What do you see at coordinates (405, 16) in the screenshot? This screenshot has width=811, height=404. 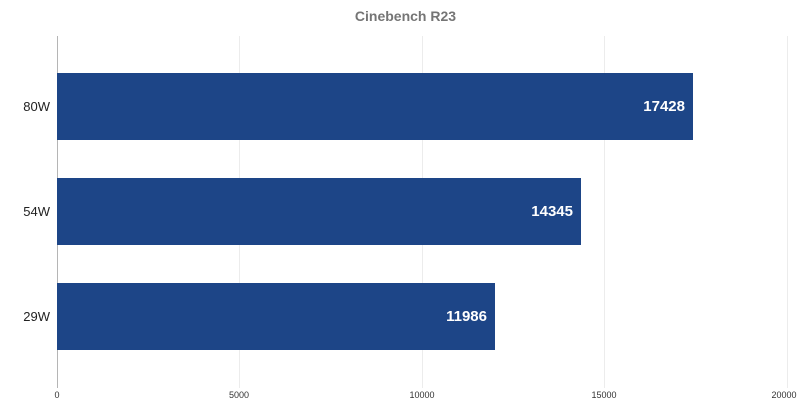 I see `chart-title: Cinebench R23` at bounding box center [405, 16].